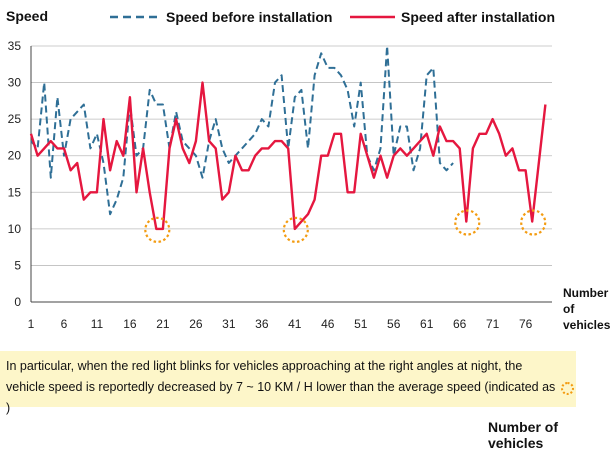 Image resolution: width=615 pixels, height=451 pixels. What do you see at coordinates (587, 309) in the screenshot?
I see `x-axis-title: Number of vehicles` at bounding box center [587, 309].